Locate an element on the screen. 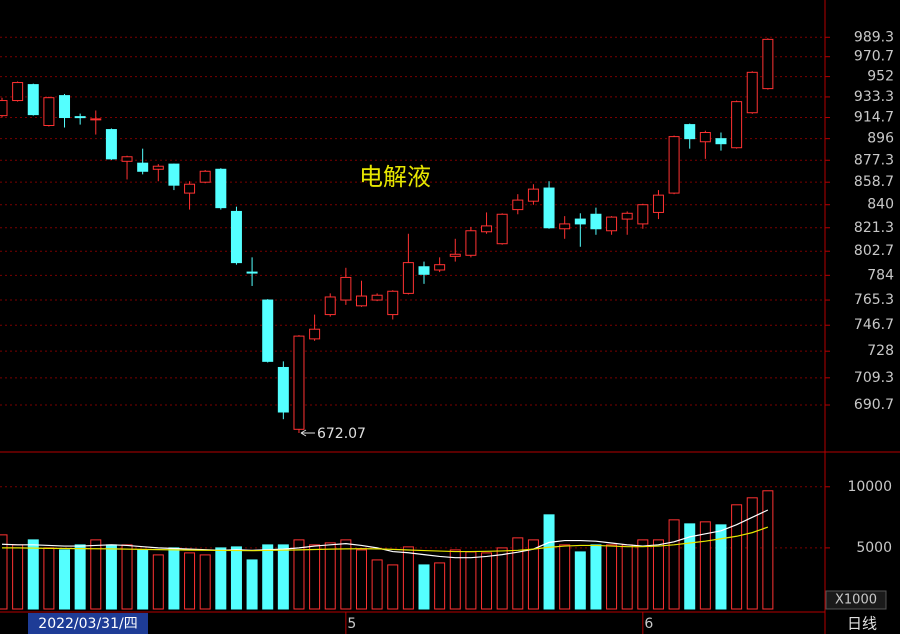 Image resolution: width=900 pixels, height=634 pixels. y-tick-label: 896 is located at coordinates (880, 139).